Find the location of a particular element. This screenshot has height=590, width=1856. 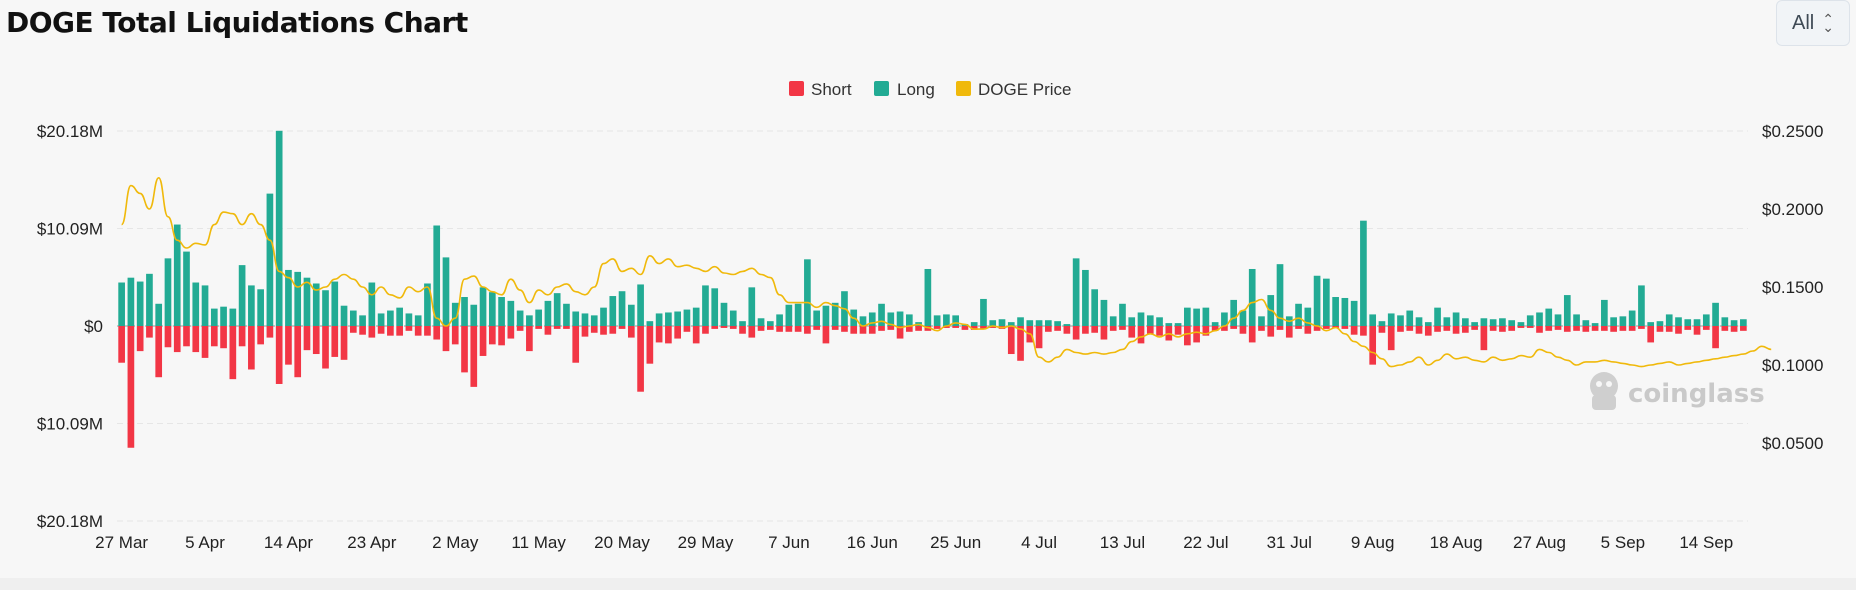

legend-item-long: Long is located at coordinates (904, 89).